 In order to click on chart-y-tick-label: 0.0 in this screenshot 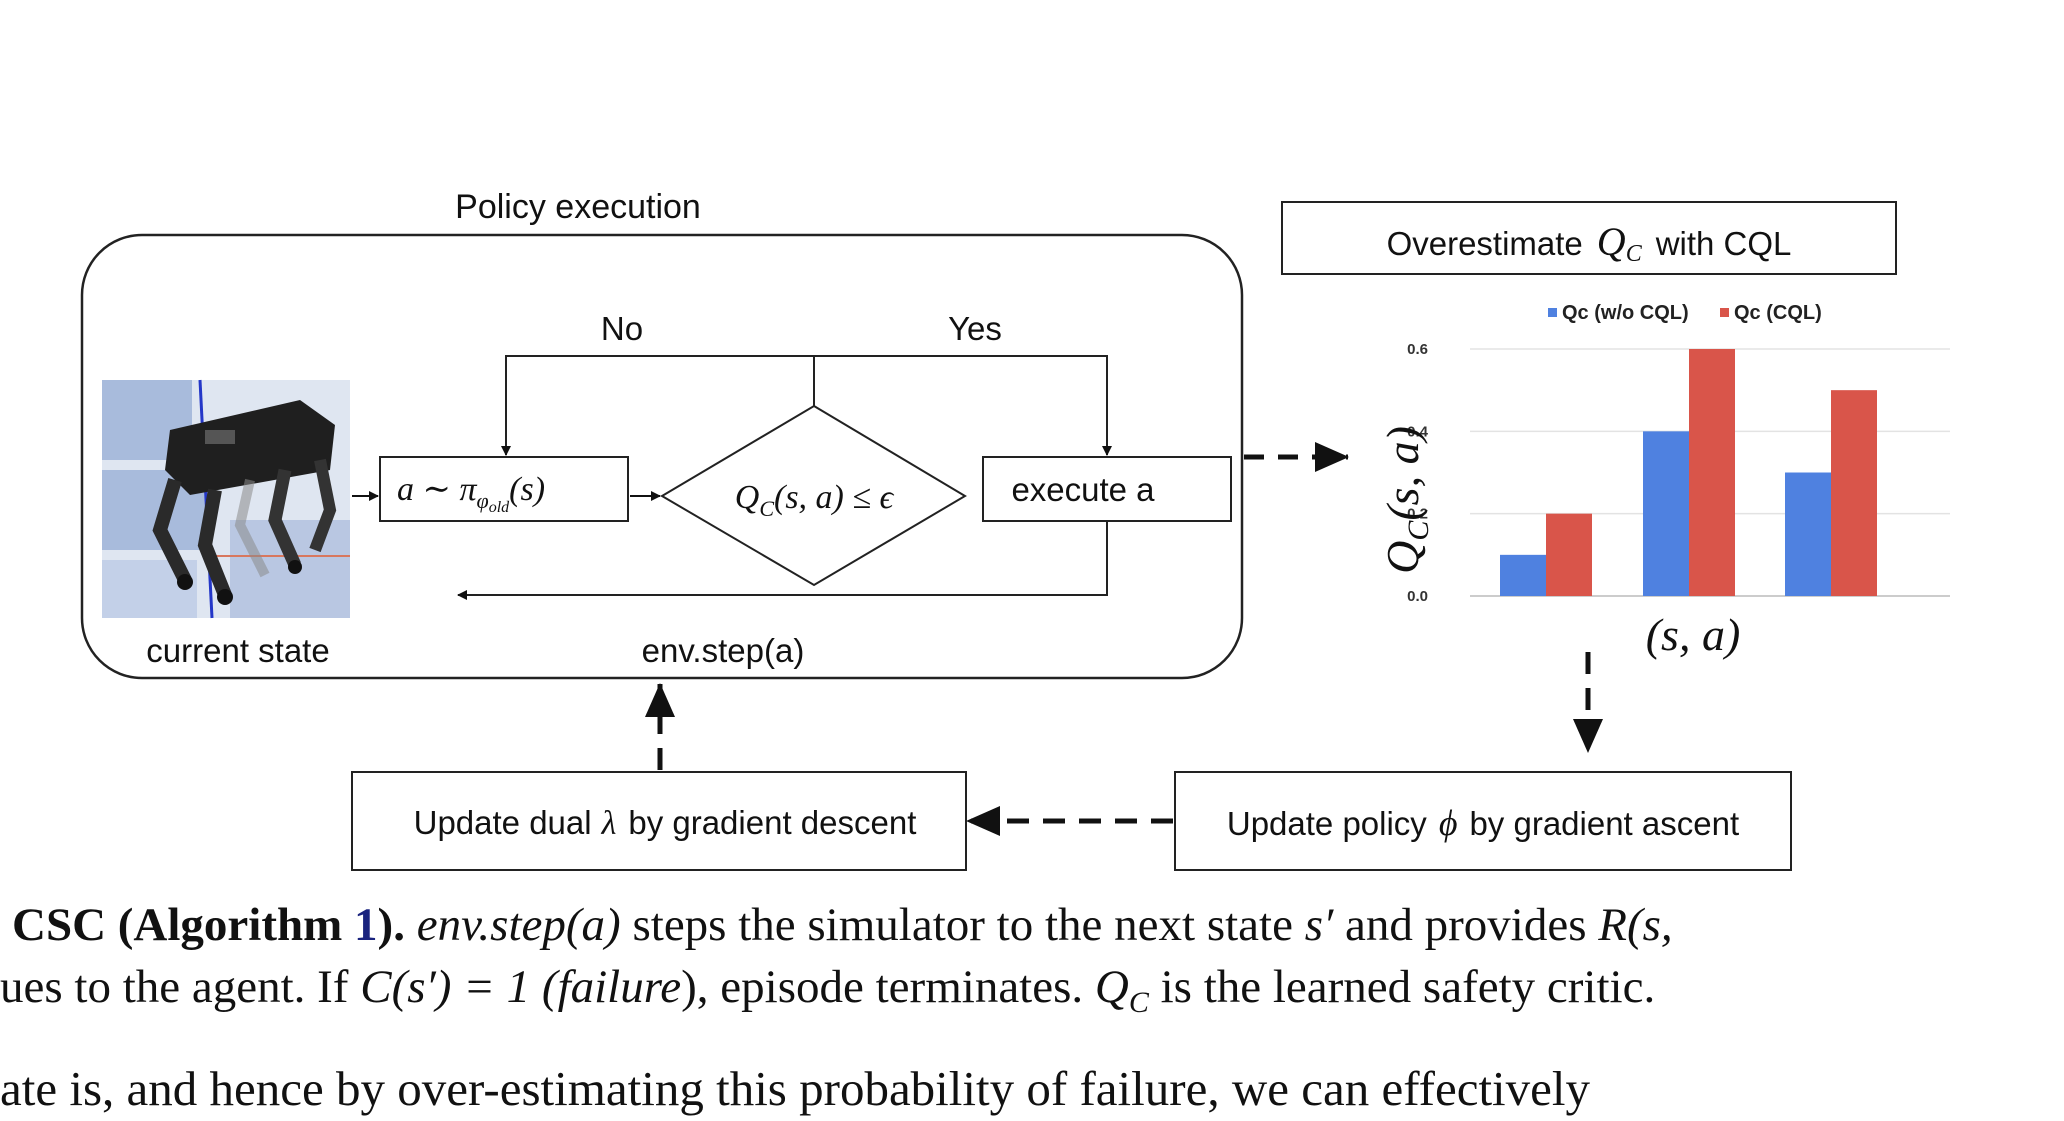, I will do `click(1417, 596)`.